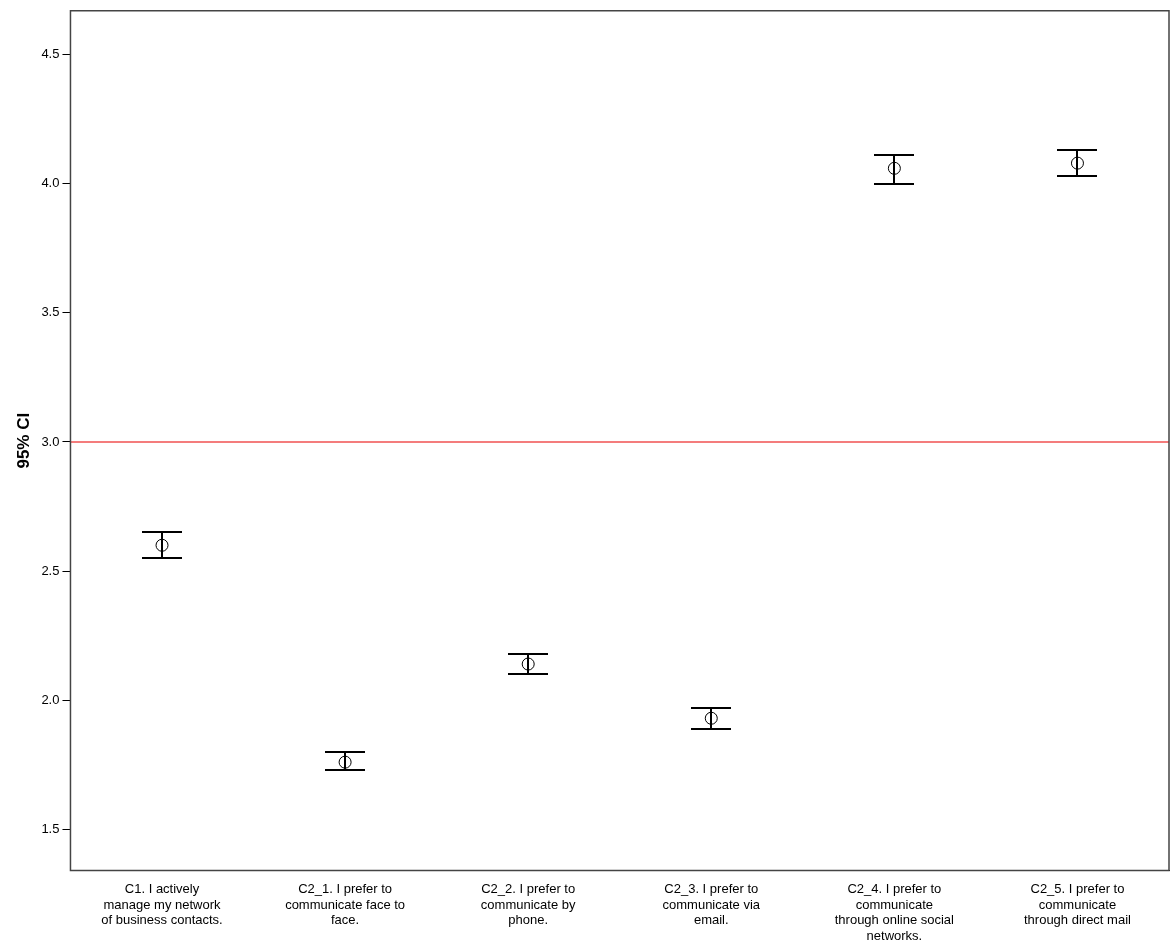 This screenshot has width=1176, height=951. I want to click on x-tick-label: C2_1. I prefer to communicate face to face., so click(345, 904).